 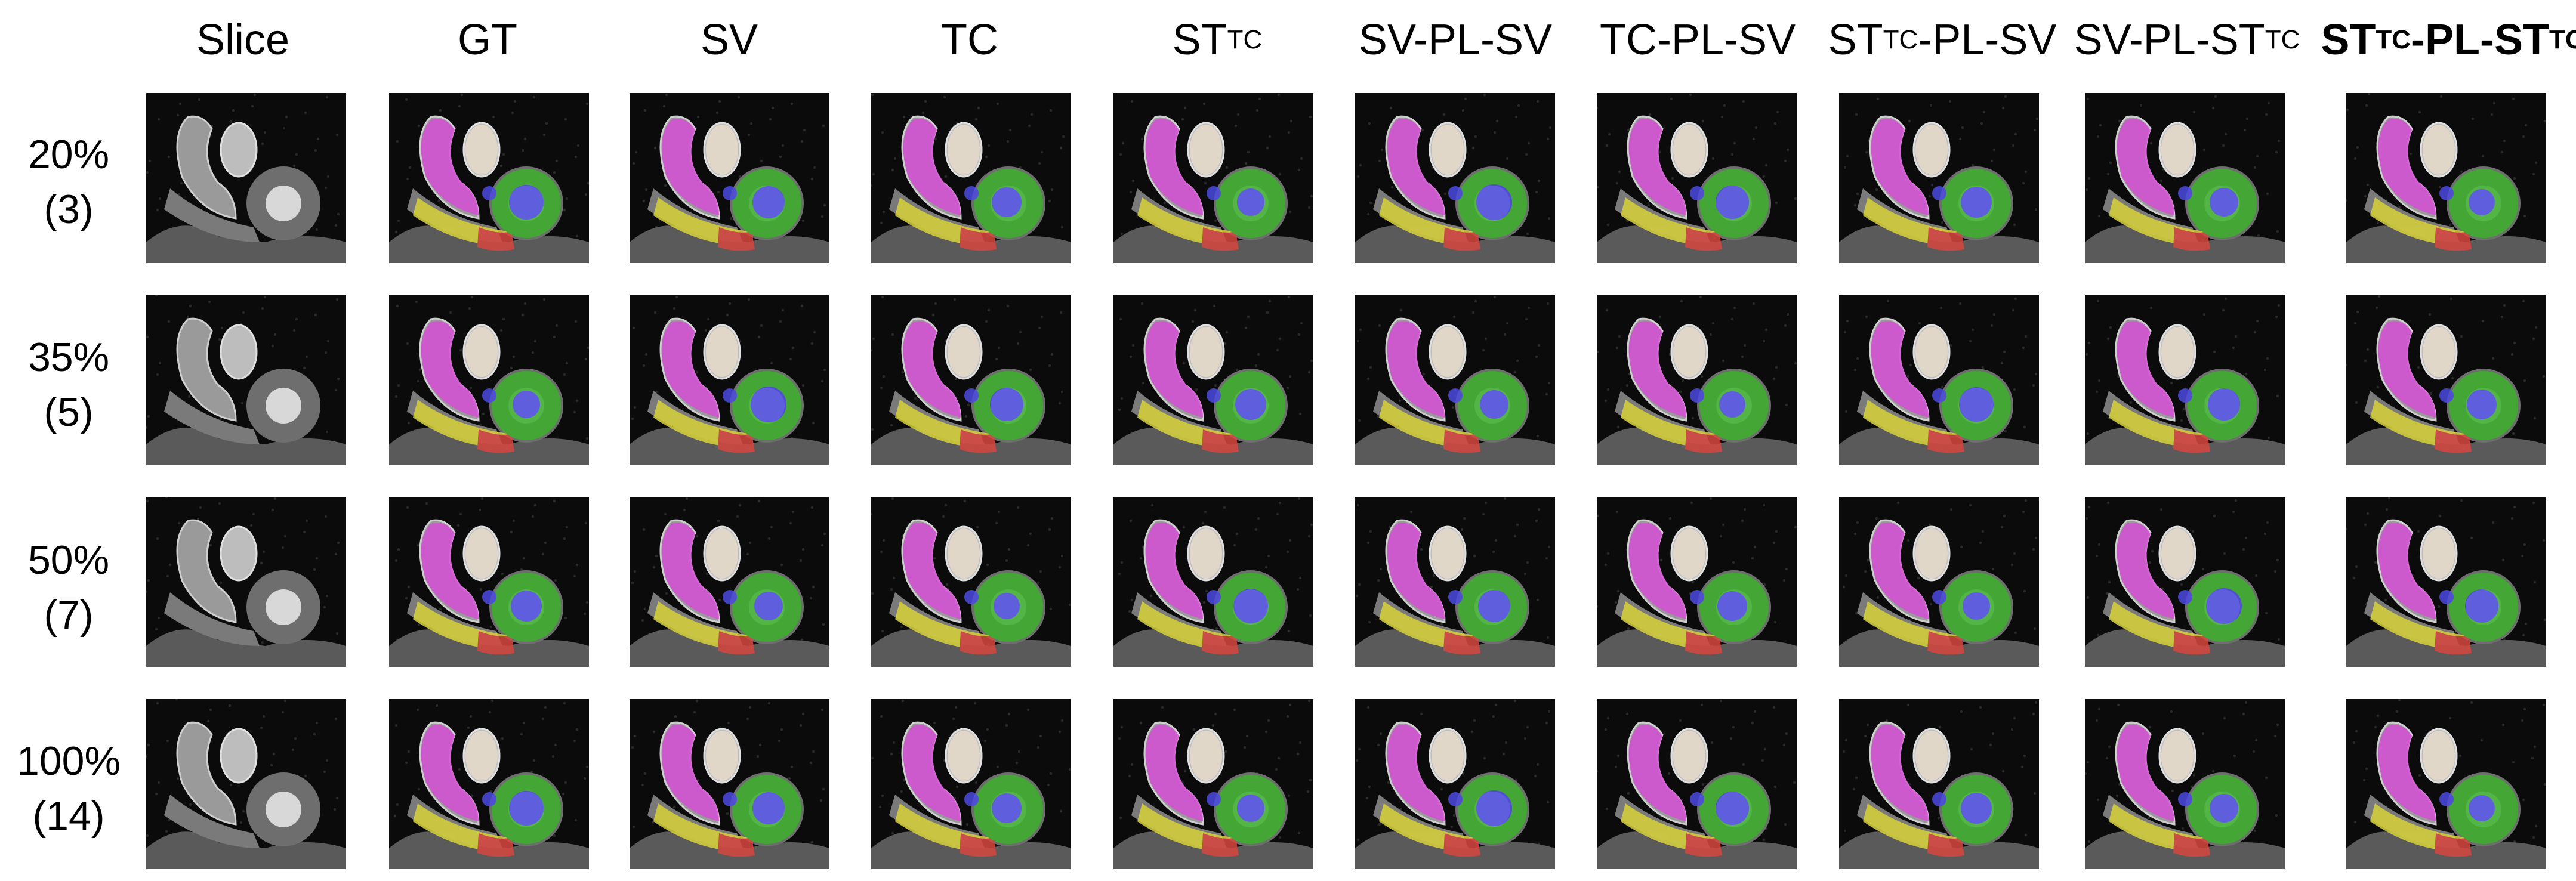 What do you see at coordinates (970, 40) in the screenshot?
I see `header-text: TC` at bounding box center [970, 40].